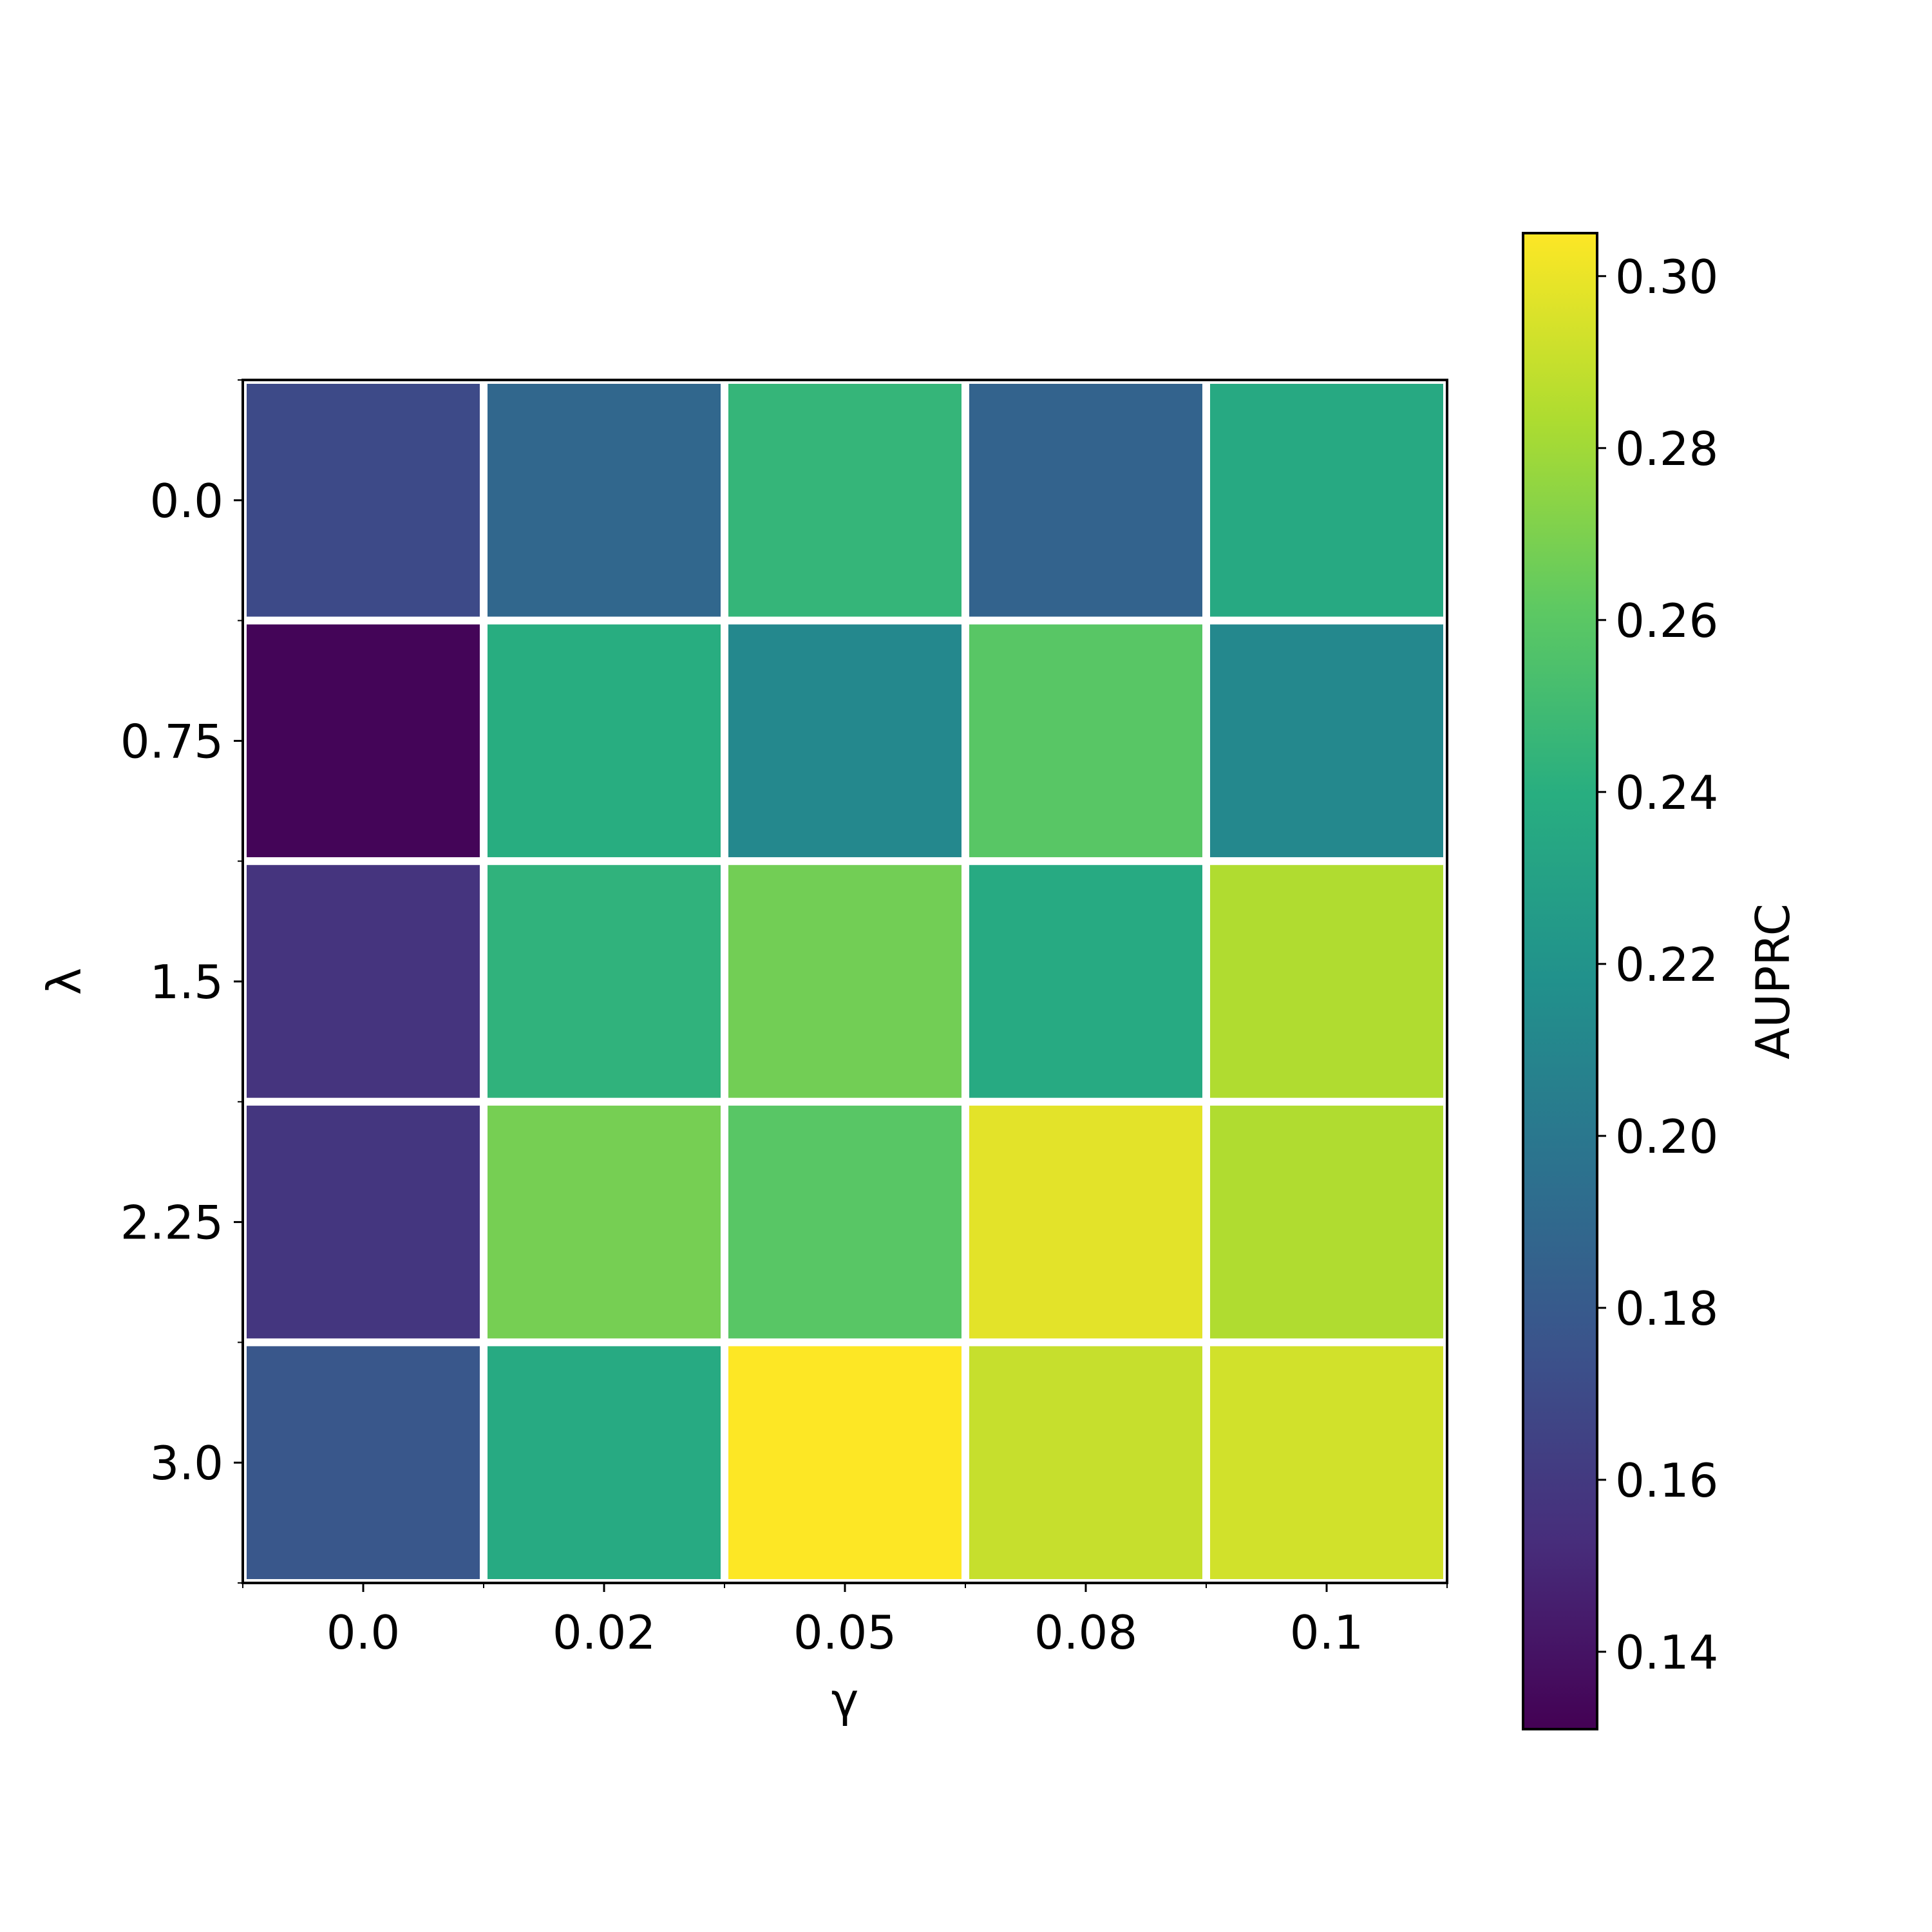 This screenshot has width=1932, height=1932. I want to click on x-tick-label: 0.05, so click(845, 1632).